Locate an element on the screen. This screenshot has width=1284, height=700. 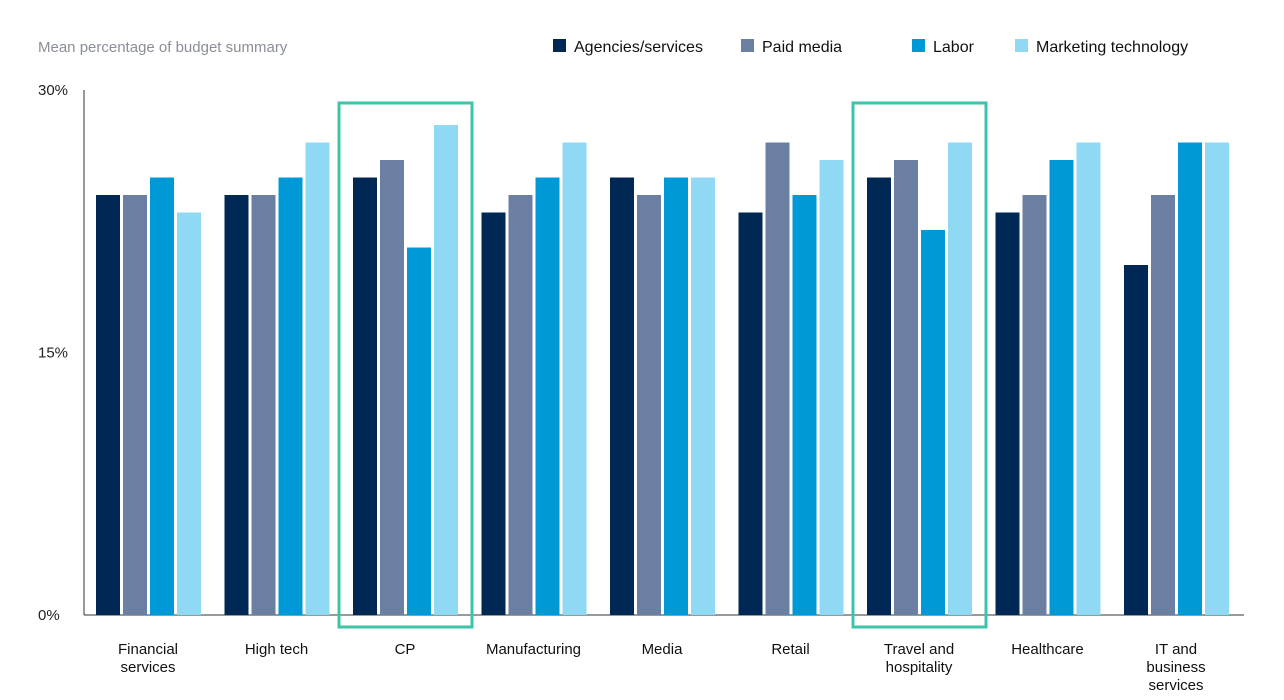
legend-label: Paid media is located at coordinates (802, 47).